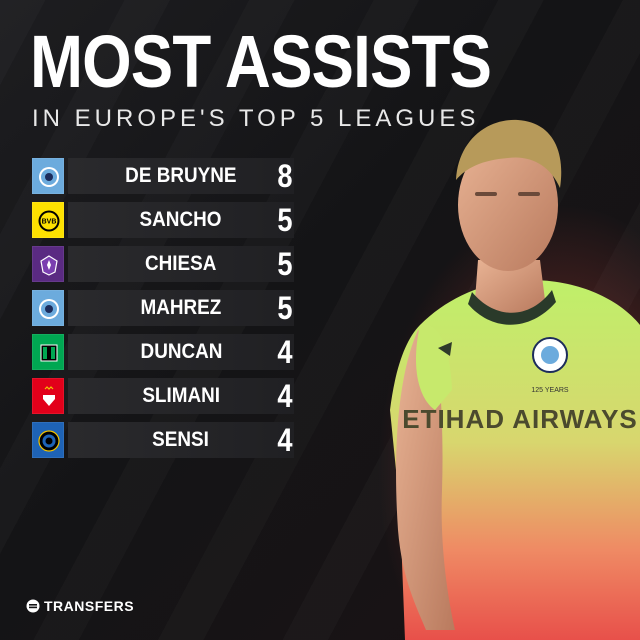 The image size is (640, 640). I want to click on player-name-bar: MAHREZ, so click(181, 308).